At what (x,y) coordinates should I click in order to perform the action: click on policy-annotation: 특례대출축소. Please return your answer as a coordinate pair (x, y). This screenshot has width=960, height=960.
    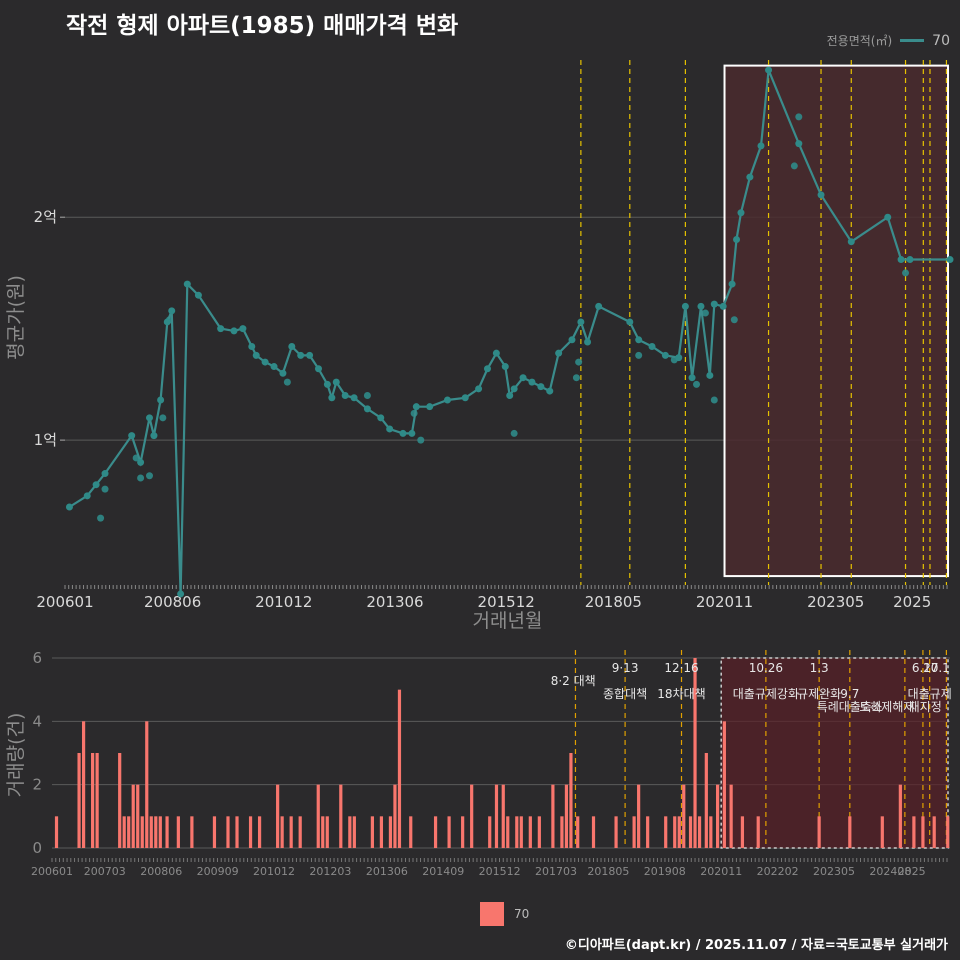
    Looking at the image, I should click on (850, 707).